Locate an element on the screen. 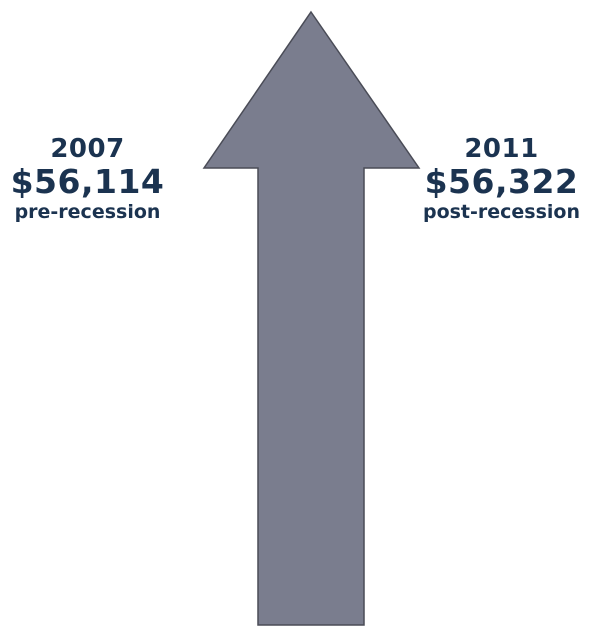 The image size is (589, 627). pre-recession-value: $56,114 is located at coordinates (87, 181).